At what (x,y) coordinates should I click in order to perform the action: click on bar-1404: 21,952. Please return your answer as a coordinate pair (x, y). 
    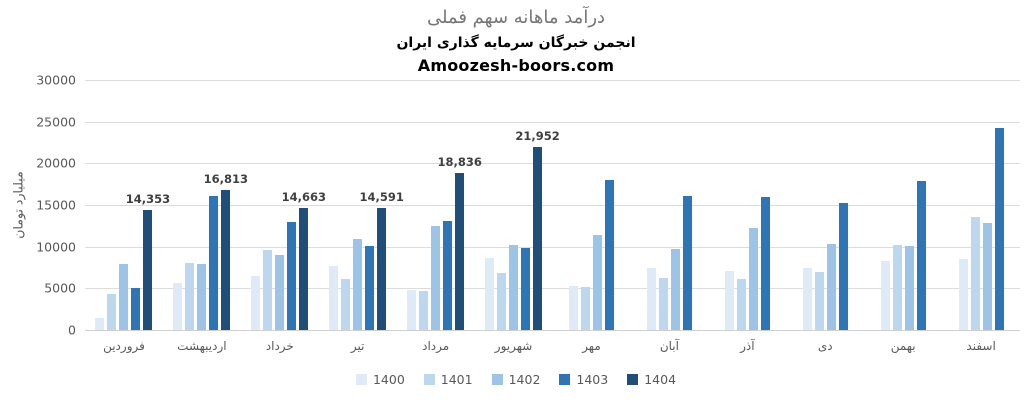
    Looking at the image, I should click on (537, 229).